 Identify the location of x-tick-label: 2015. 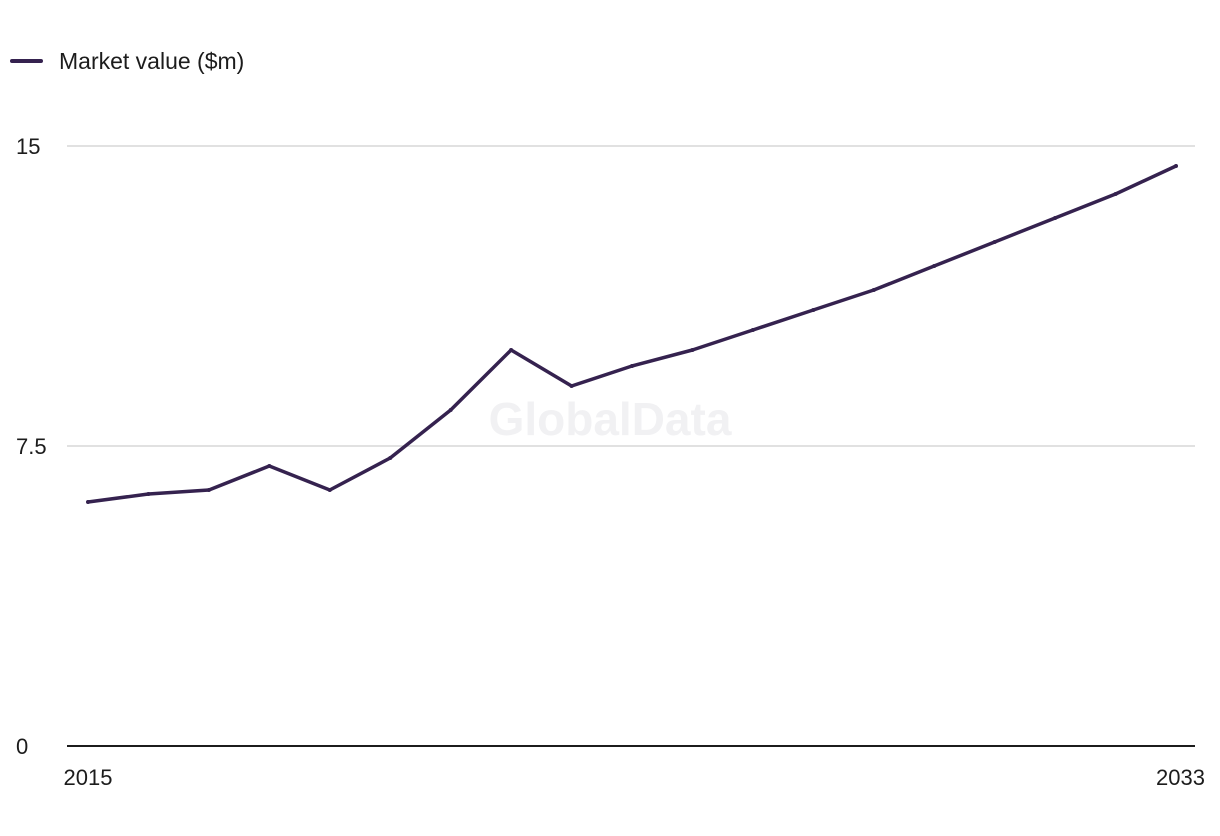
(88, 777).